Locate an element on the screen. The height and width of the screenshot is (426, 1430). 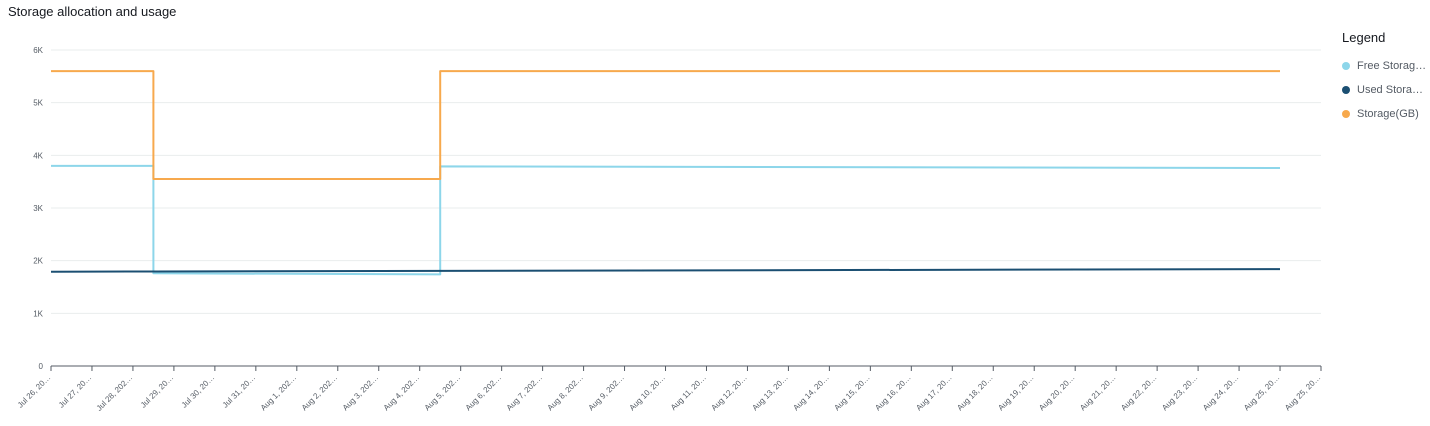
legend-label-storage-gb: Storage(GB) is located at coordinates (1388, 114).